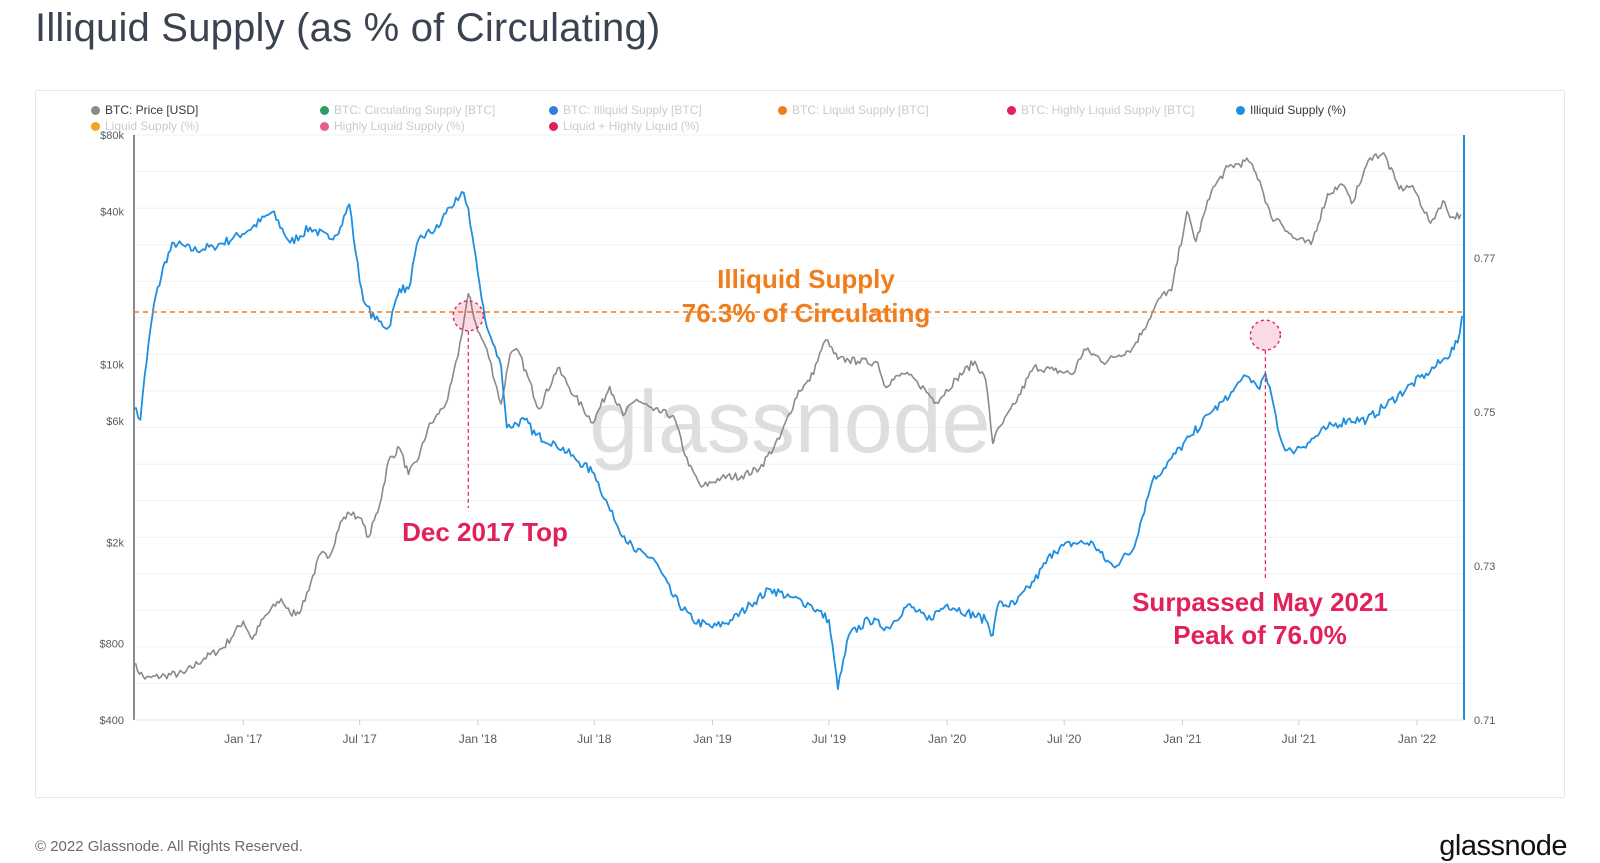 Image resolution: width=1600 pixels, height=863 pixels. I want to click on legend-label: BTC: Circulating Supply [BTC], so click(415, 110).